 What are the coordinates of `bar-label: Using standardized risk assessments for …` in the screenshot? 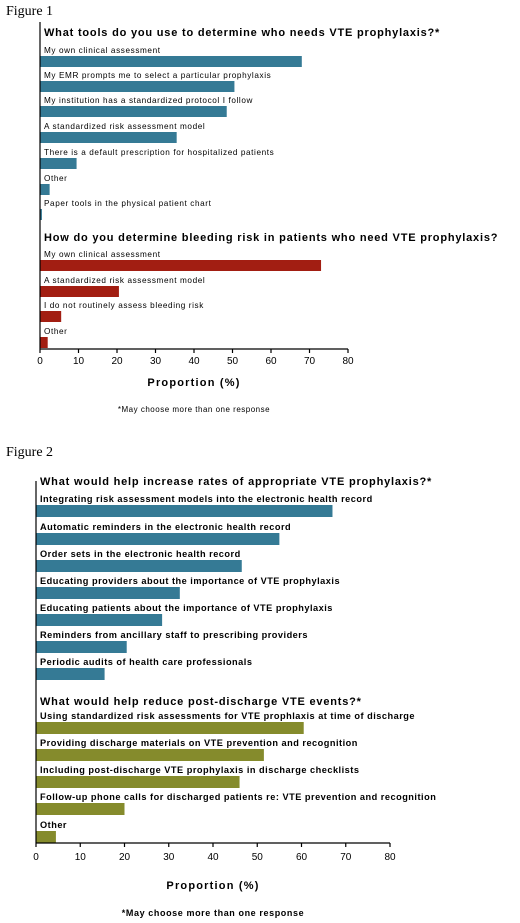 It's located at (227, 716).